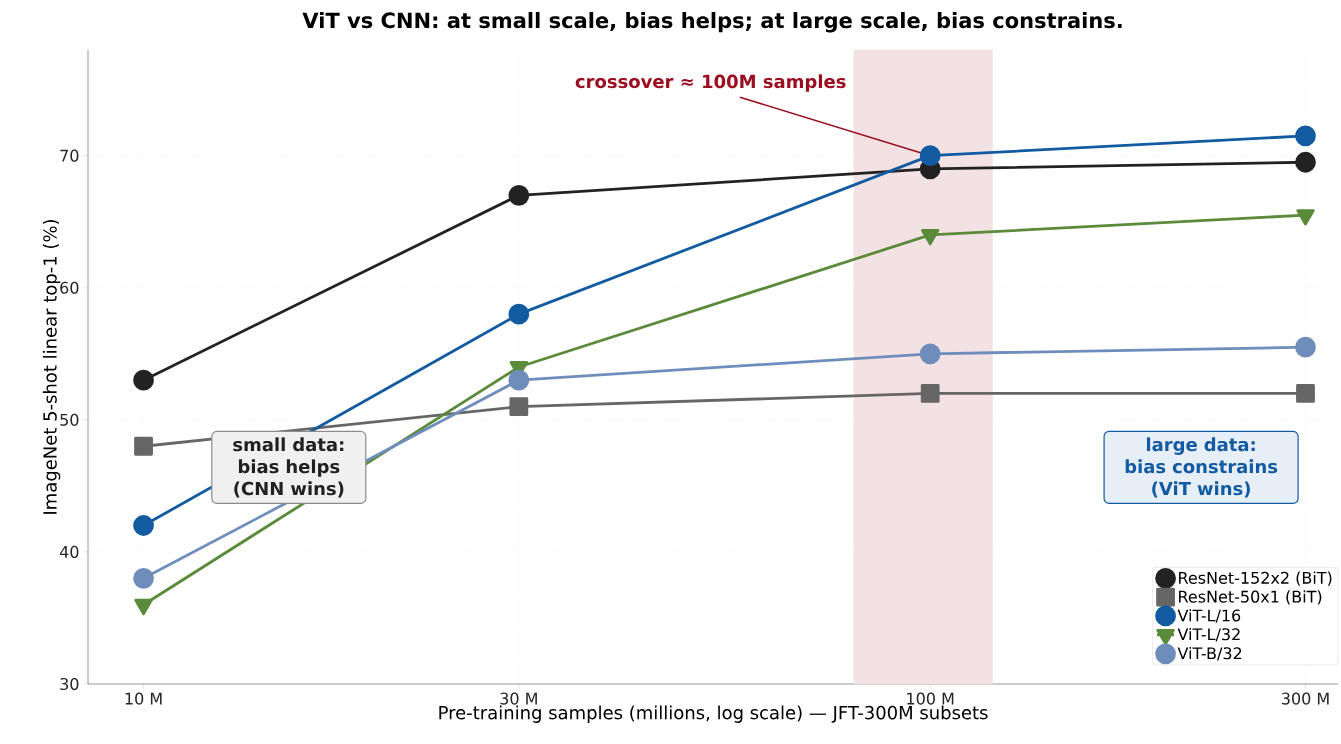  I want to click on legend-label: ViT-L/32, so click(1208, 634).